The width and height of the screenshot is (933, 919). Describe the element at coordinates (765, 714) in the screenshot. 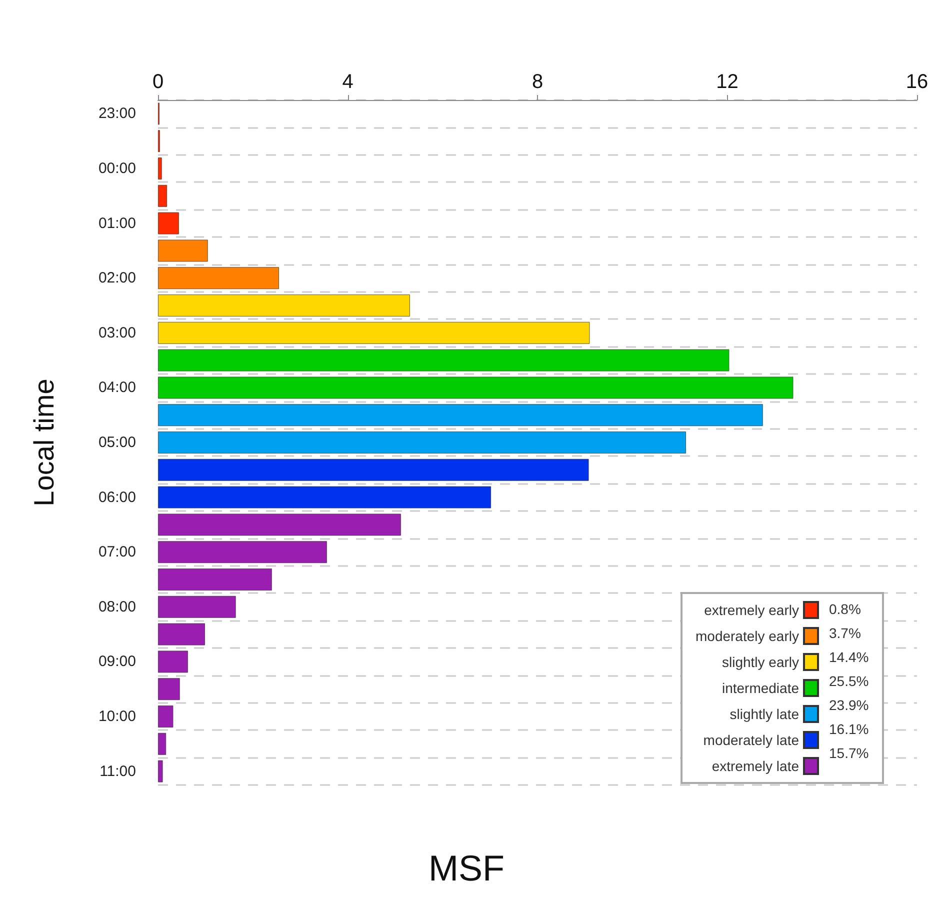

I see `legend-label: slightly late` at that location.